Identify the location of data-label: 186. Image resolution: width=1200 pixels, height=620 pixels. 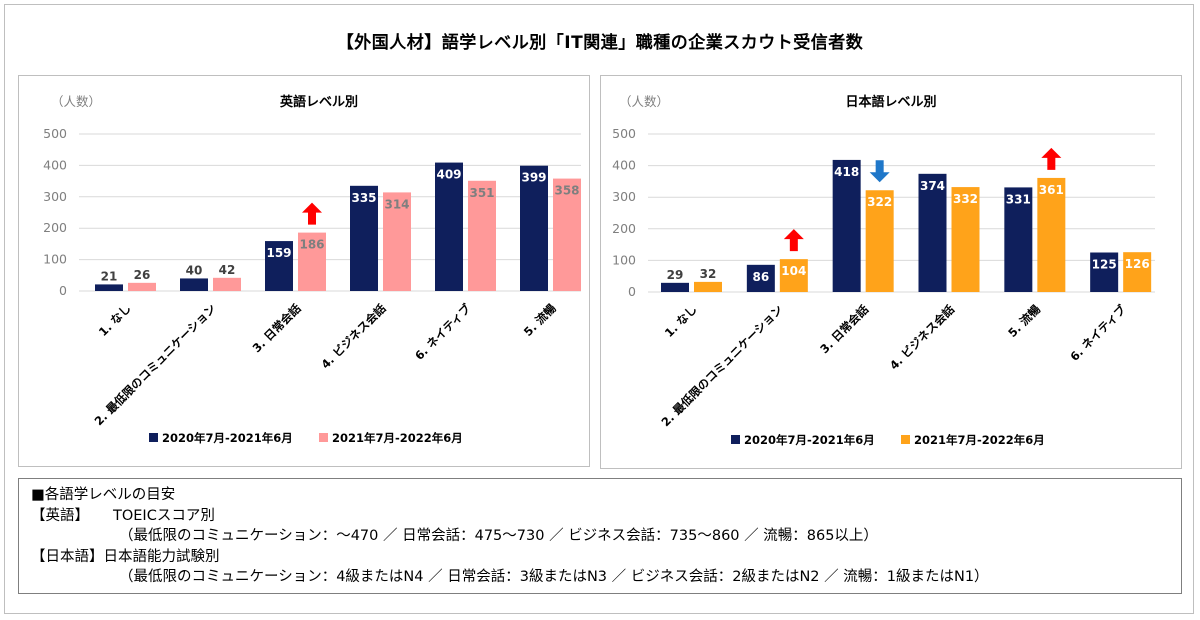
(311, 245).